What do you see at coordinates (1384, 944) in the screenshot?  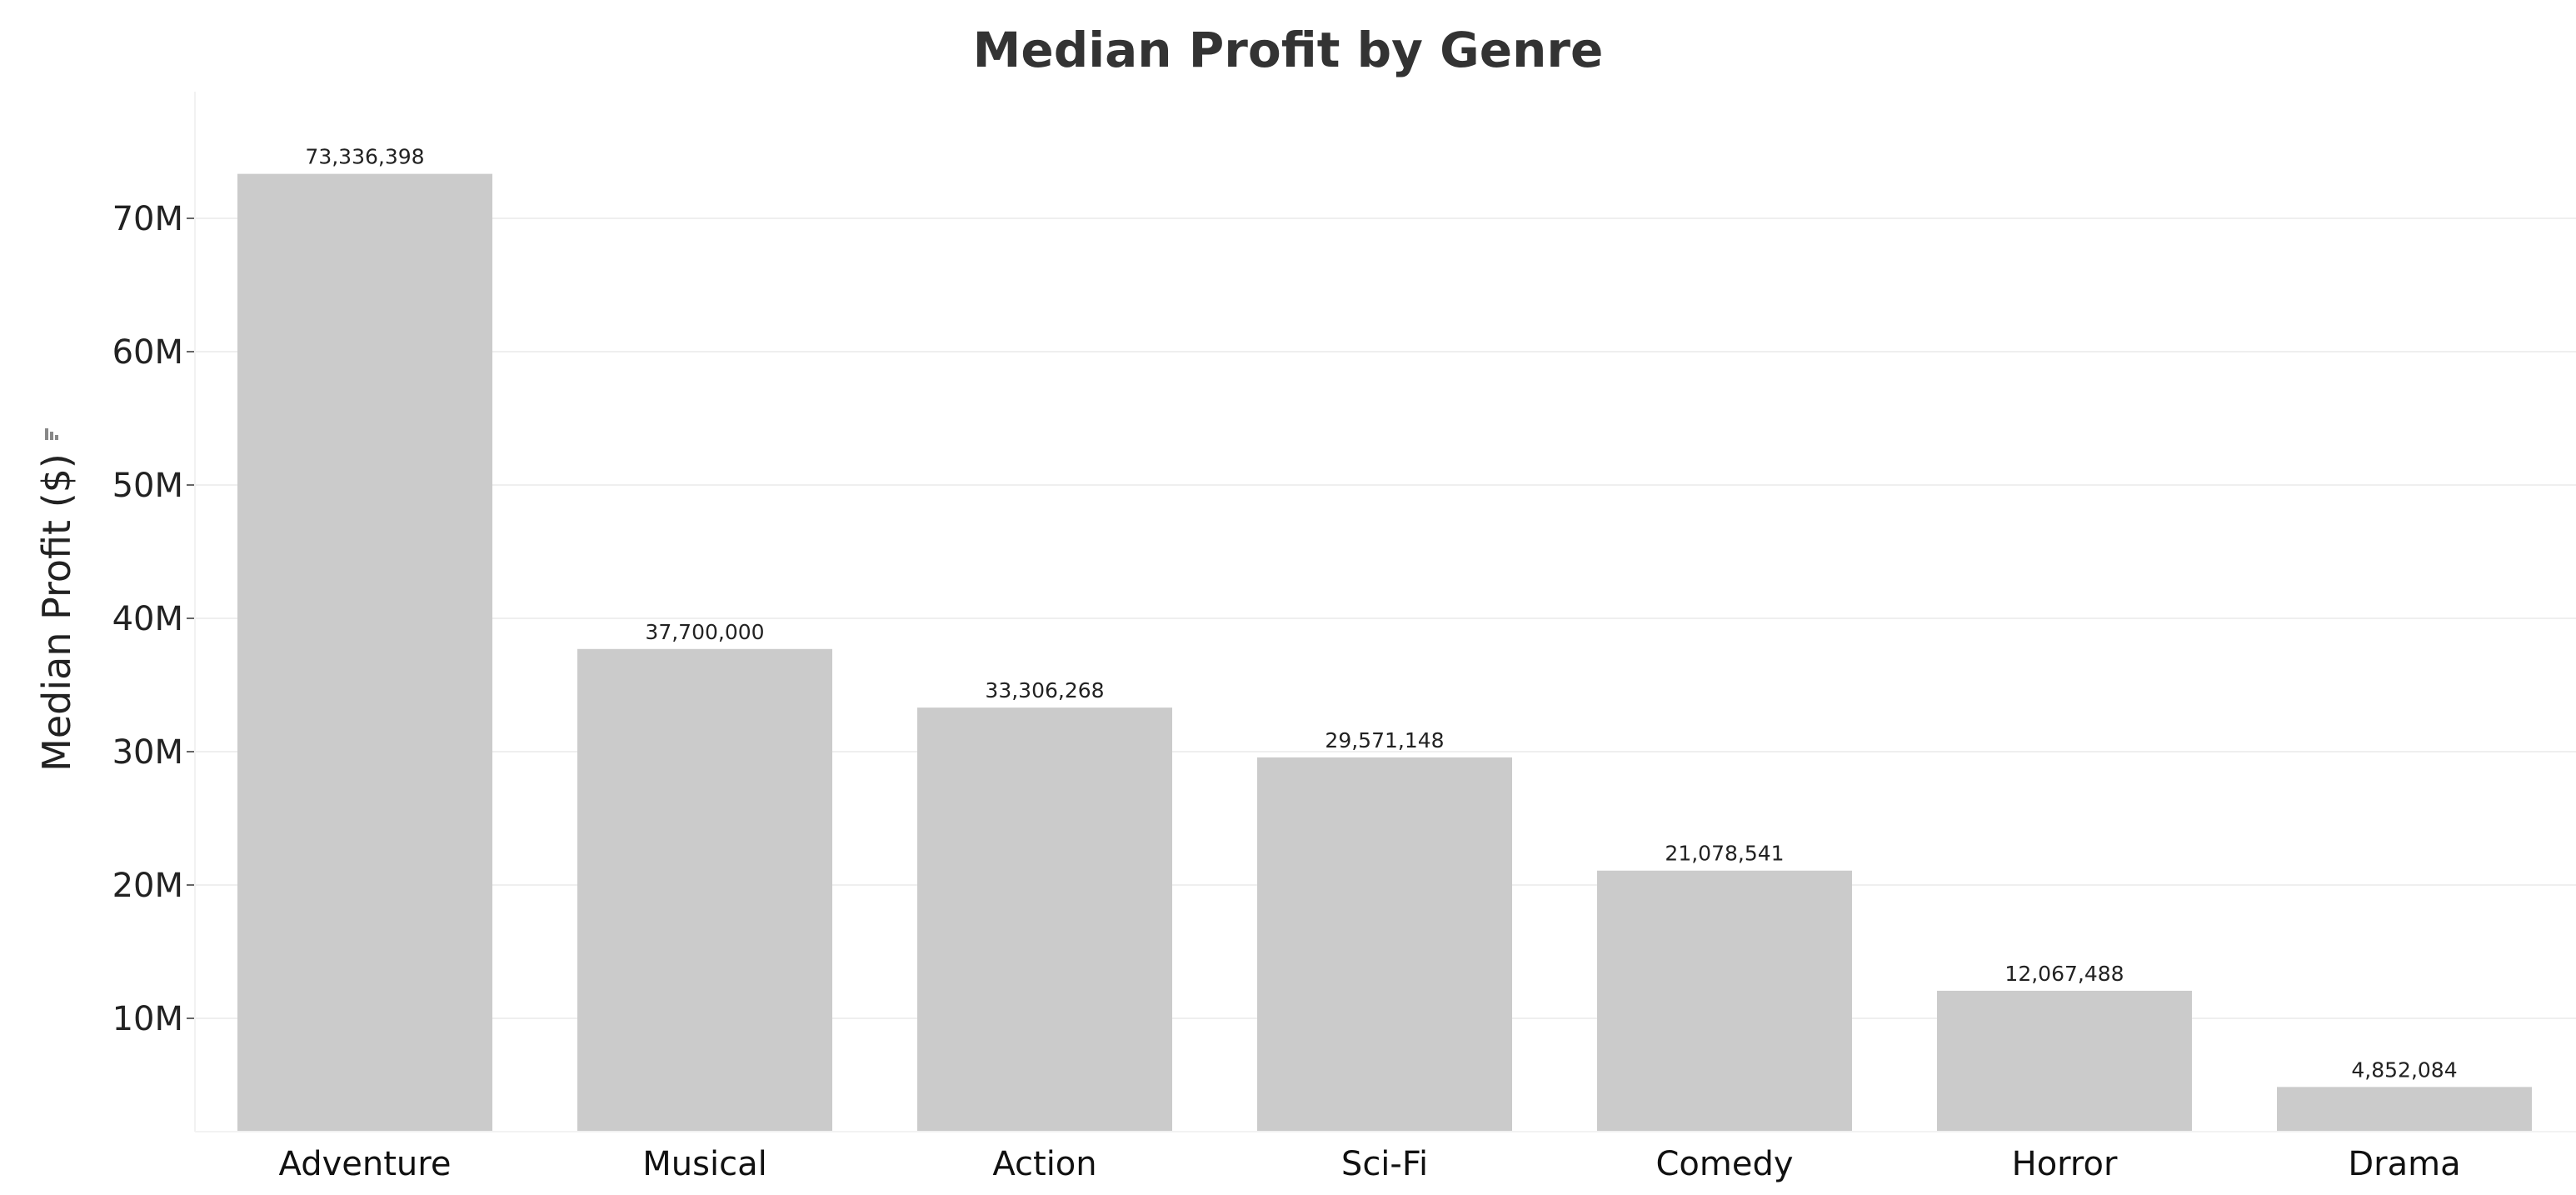 I see `bar-sci-fi` at bounding box center [1384, 944].